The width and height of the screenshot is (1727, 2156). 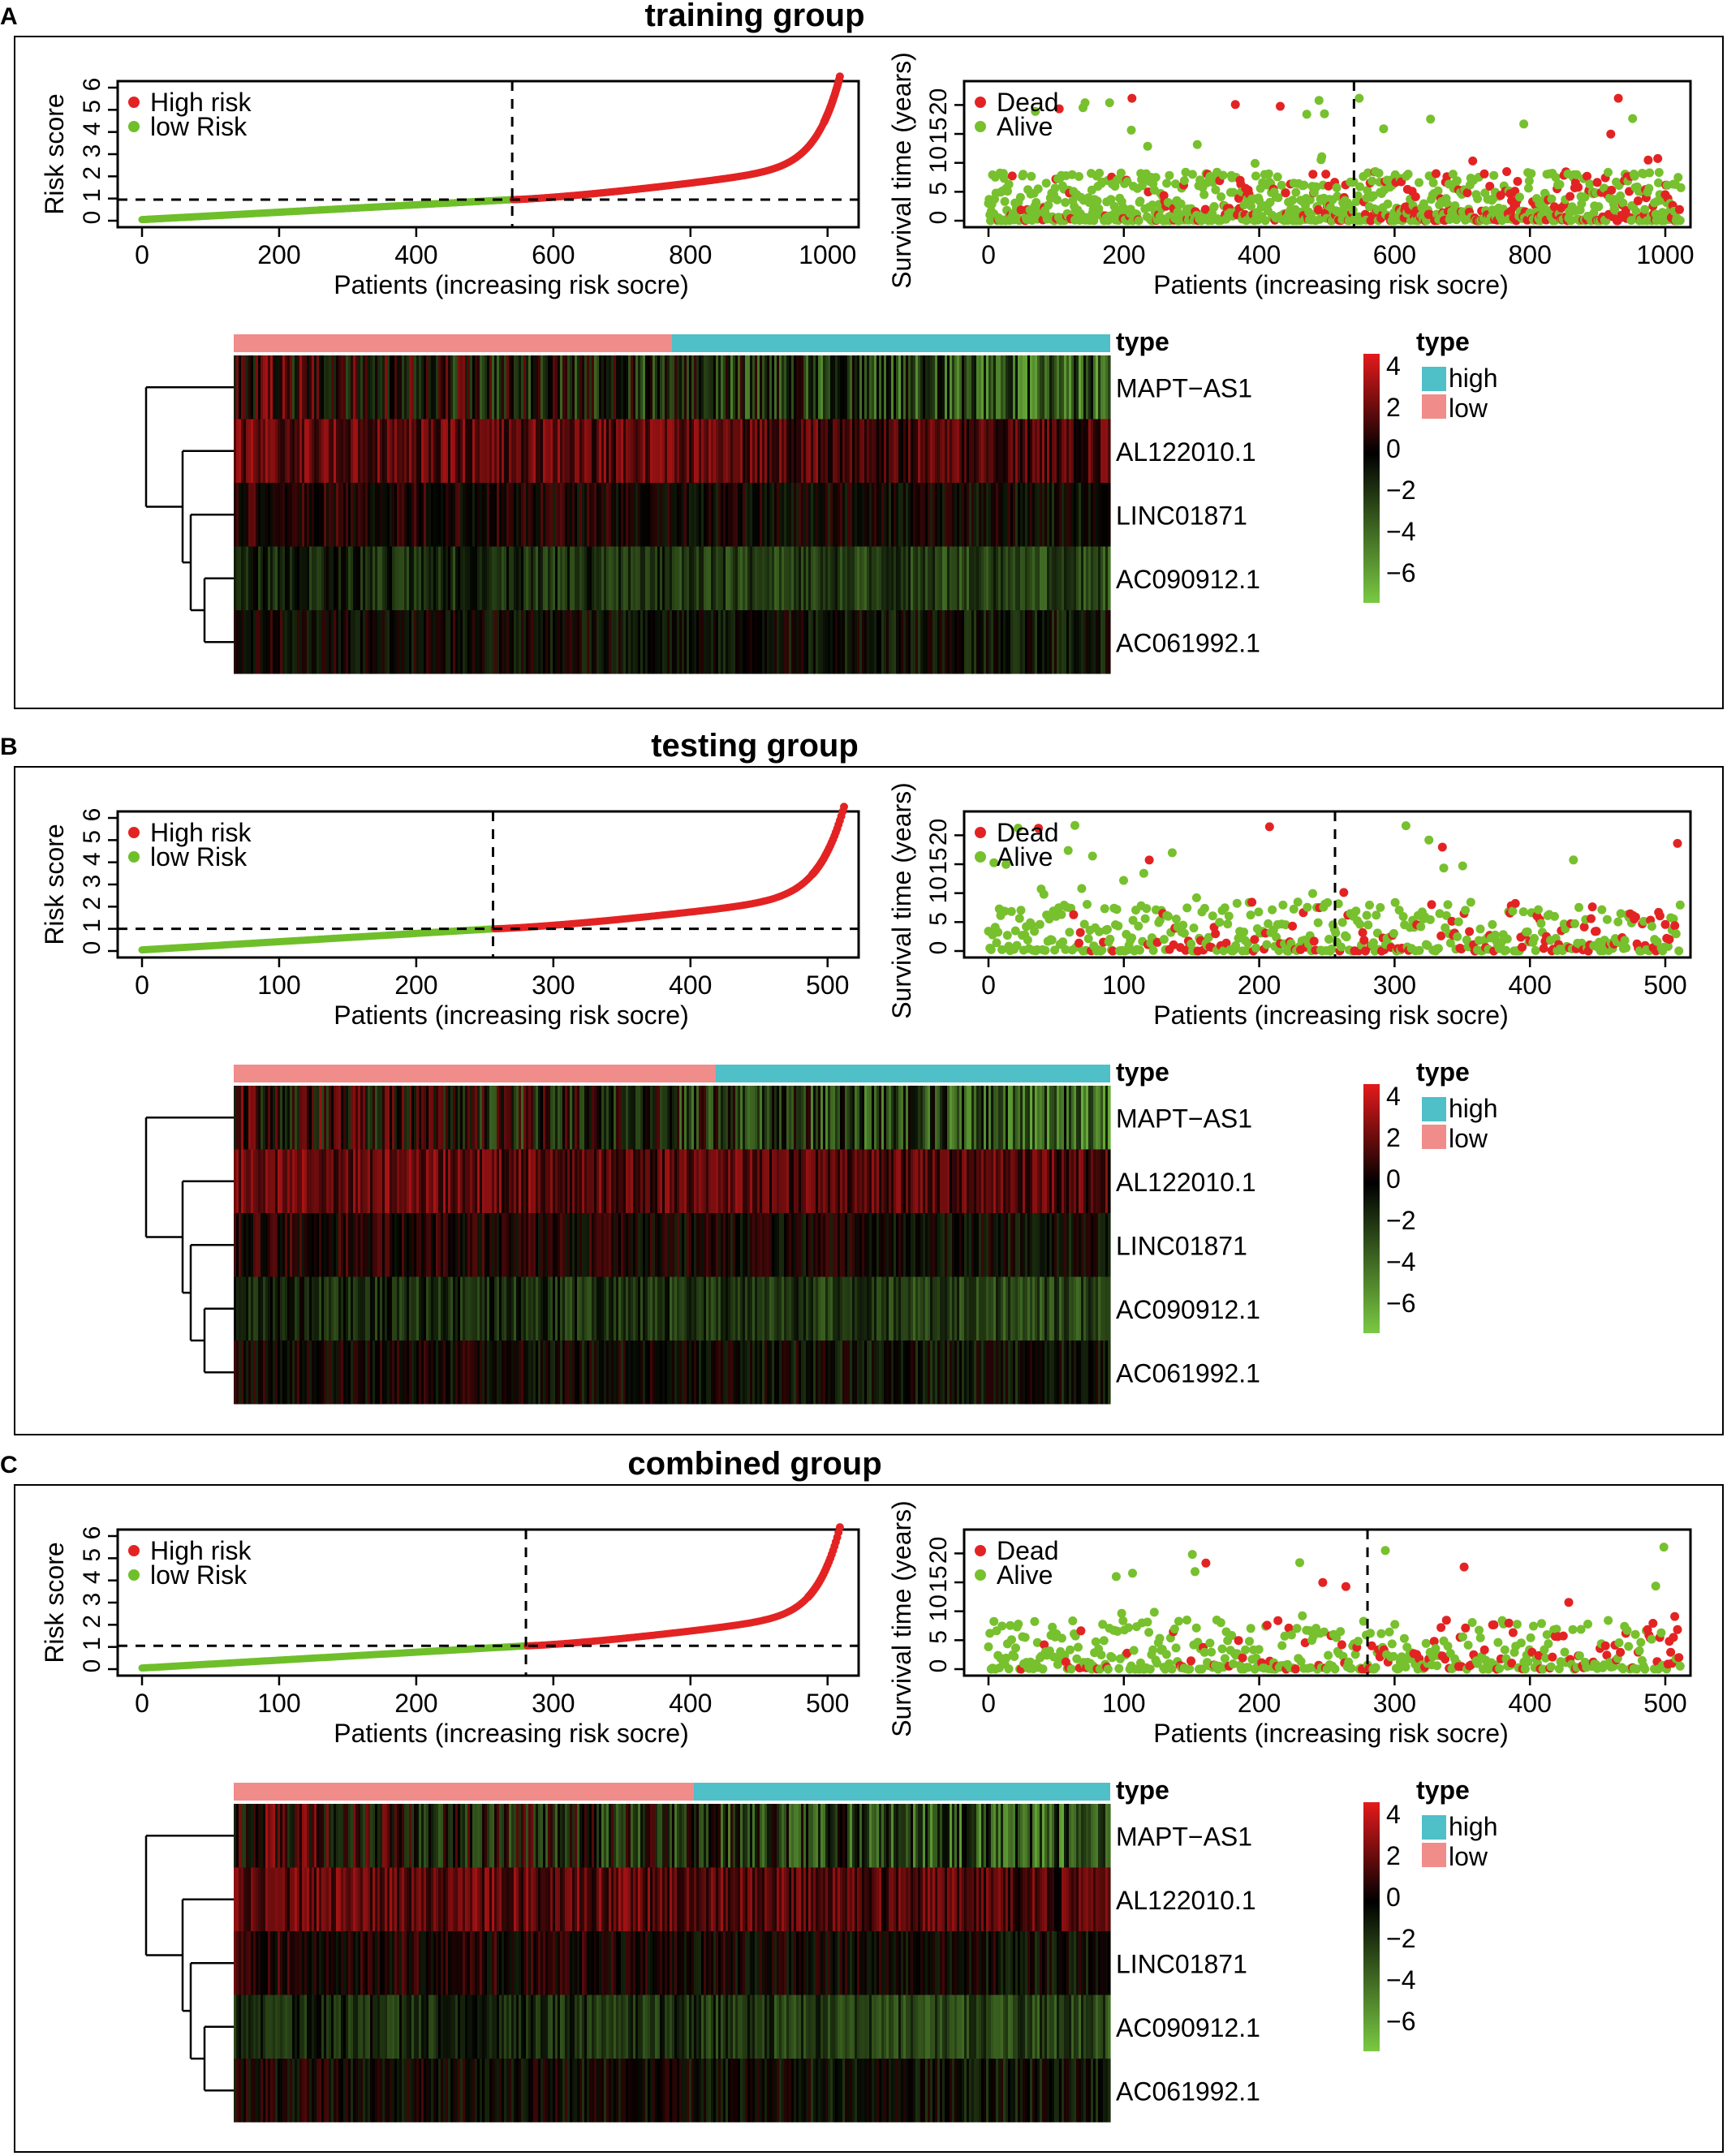 I want to click on type-legend-high-swatch, so click(x=1434, y=379).